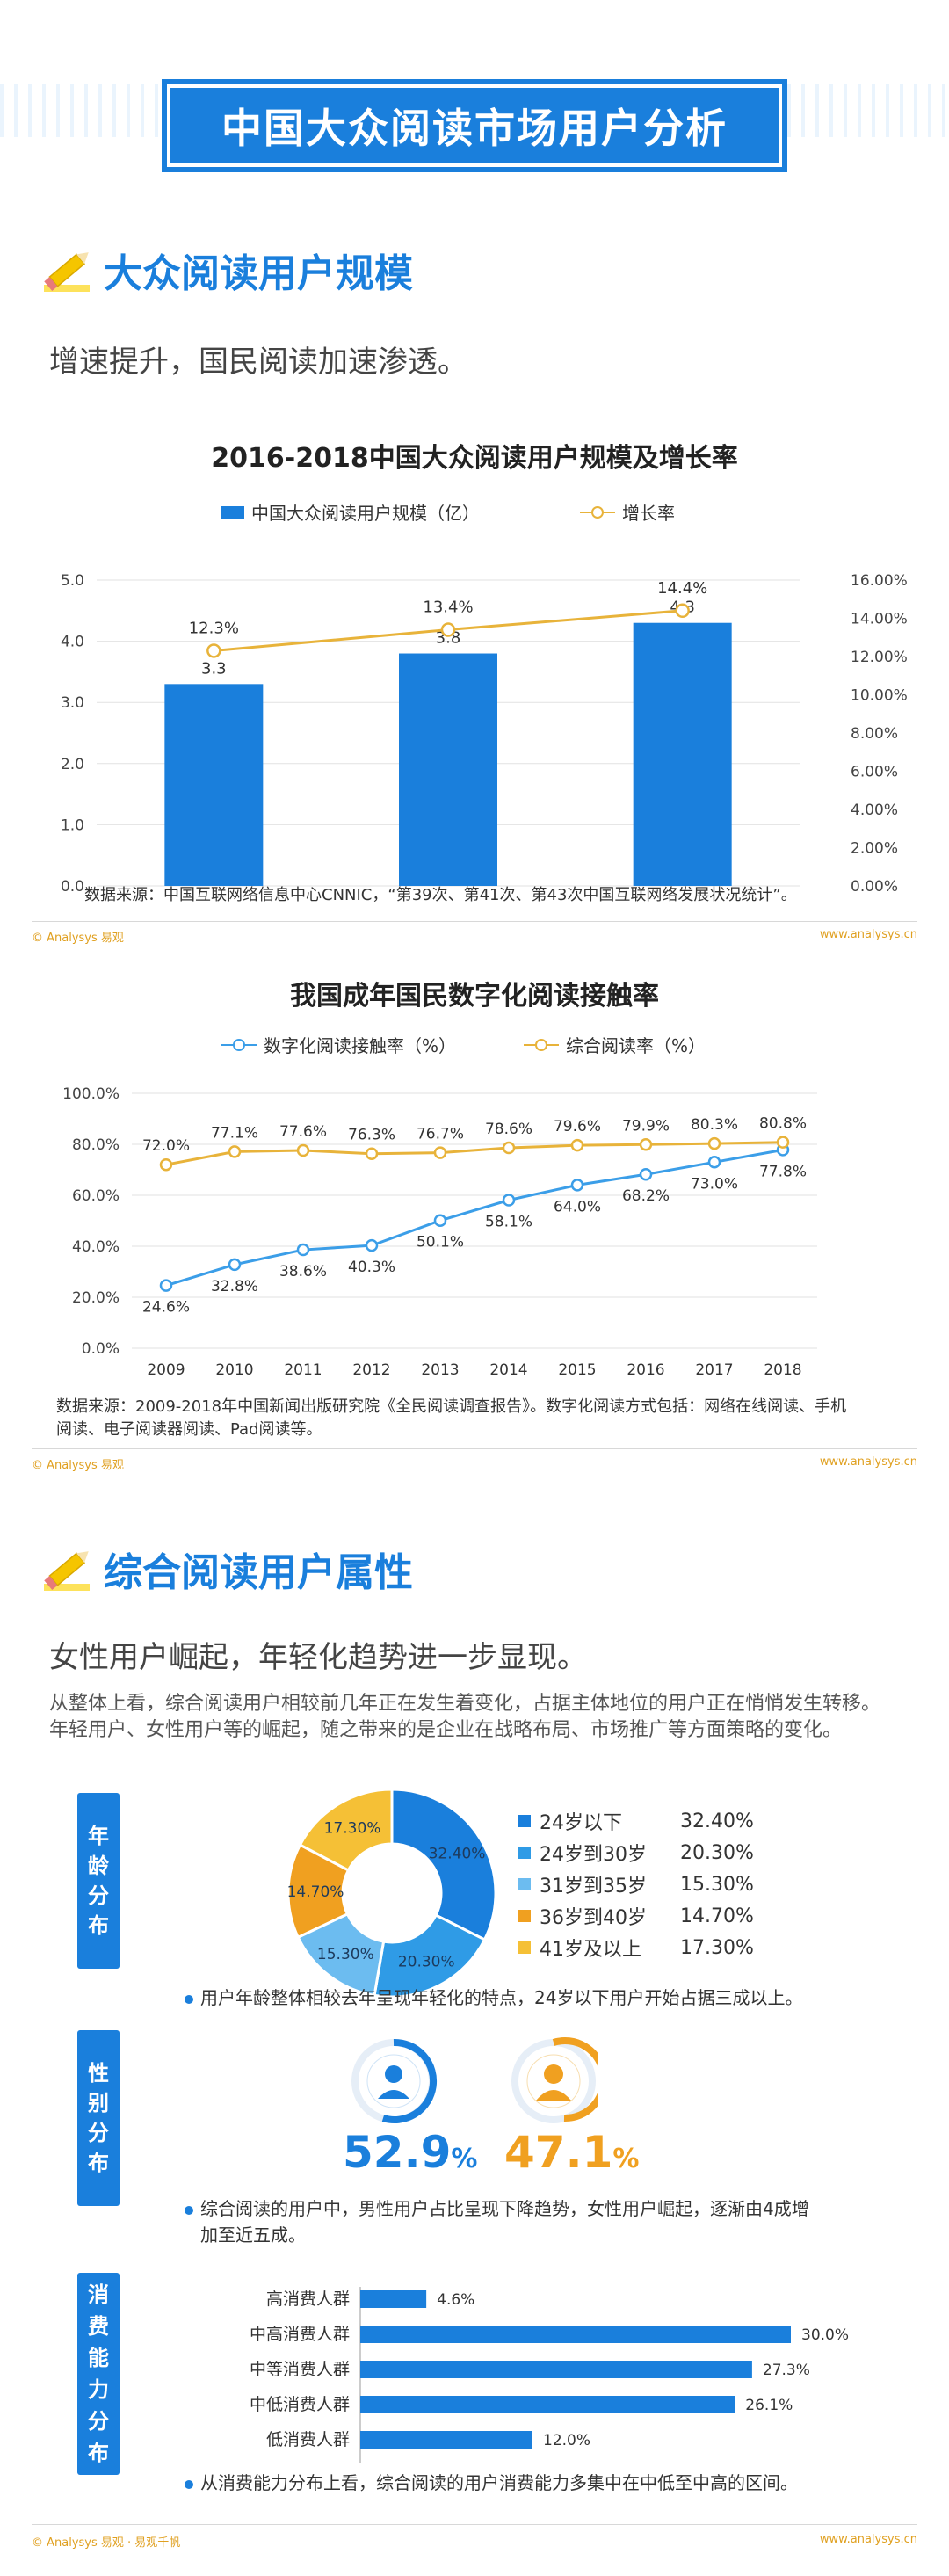 The width and height of the screenshot is (949, 2576). What do you see at coordinates (253, 2235) in the screenshot?
I see `gender-note-line2: 加至近五成。` at bounding box center [253, 2235].